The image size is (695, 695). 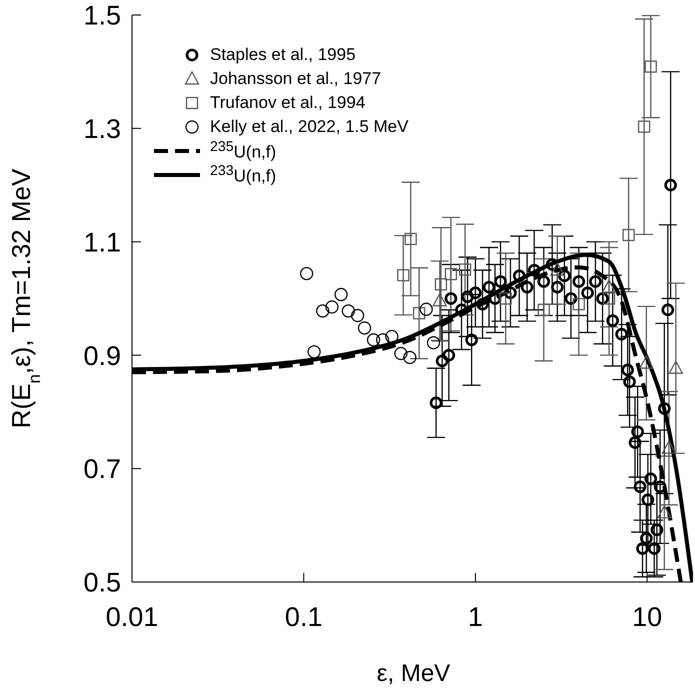 What do you see at coordinates (413, 673) in the screenshot?
I see `x-axis-title: ε, MeV` at bounding box center [413, 673].